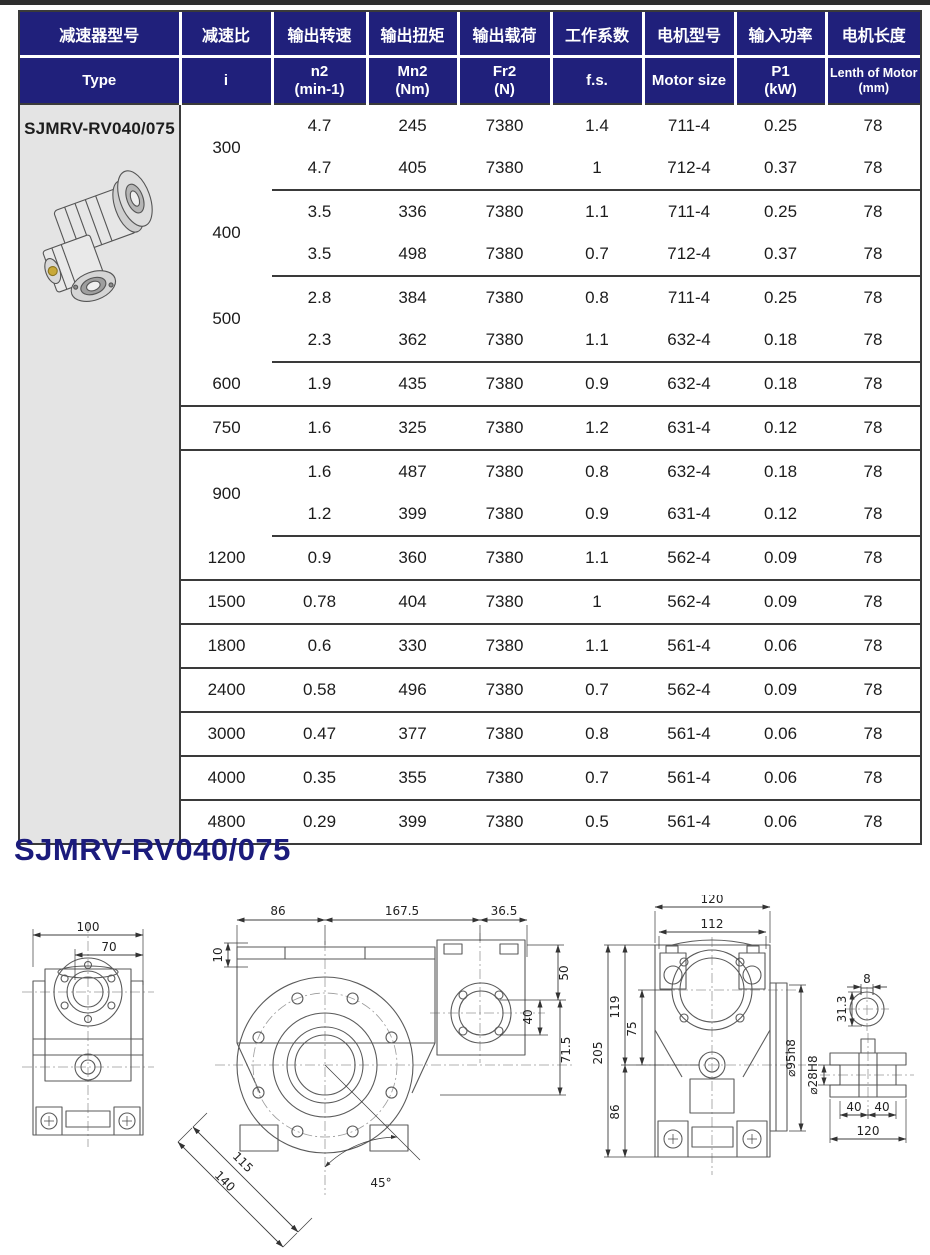  What do you see at coordinates (780, 341) in the screenshot?
I see `value-cell-p1: 0.18` at bounding box center [780, 341].